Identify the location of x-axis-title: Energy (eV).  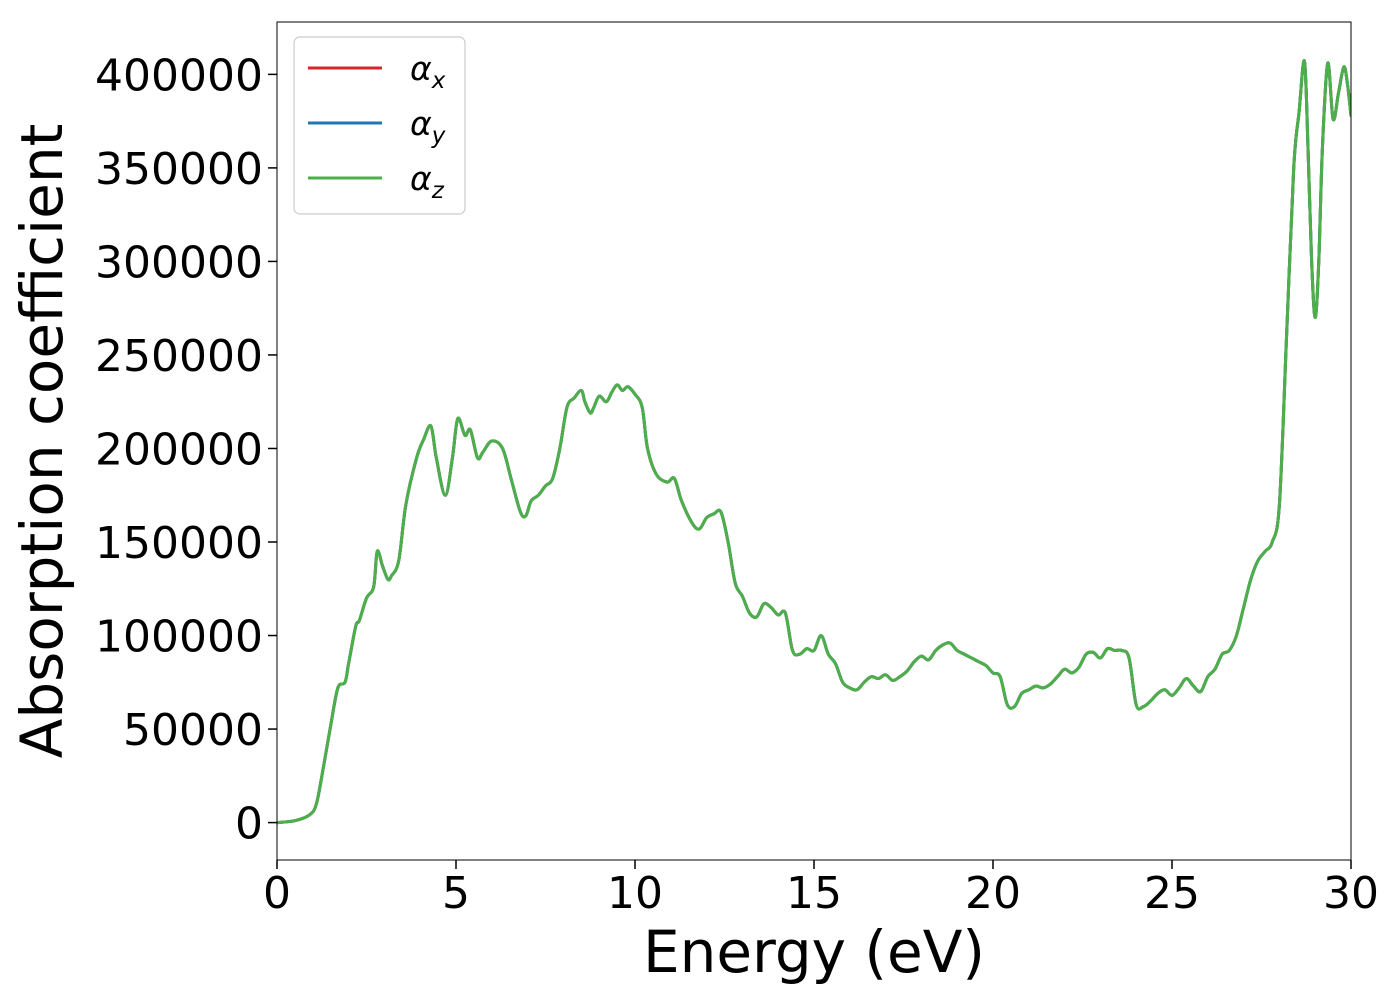
(814, 952).